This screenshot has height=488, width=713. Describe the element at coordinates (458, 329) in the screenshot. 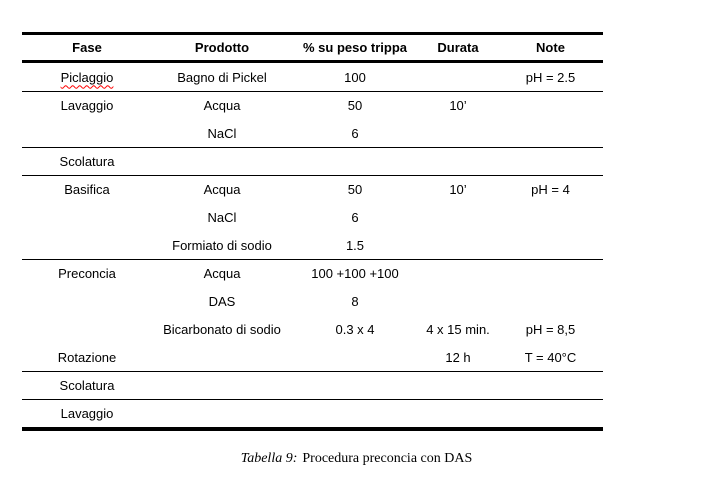

I see `cell-durata: 4 x 15 min.` at that location.